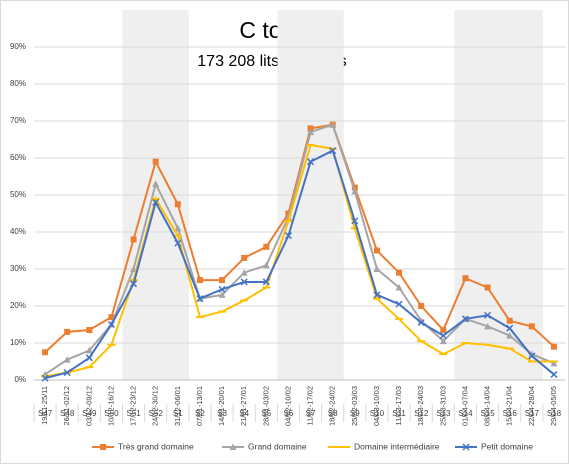  What do you see at coordinates (67, 413) in the screenshot?
I see `week-label: S48` at bounding box center [67, 413].